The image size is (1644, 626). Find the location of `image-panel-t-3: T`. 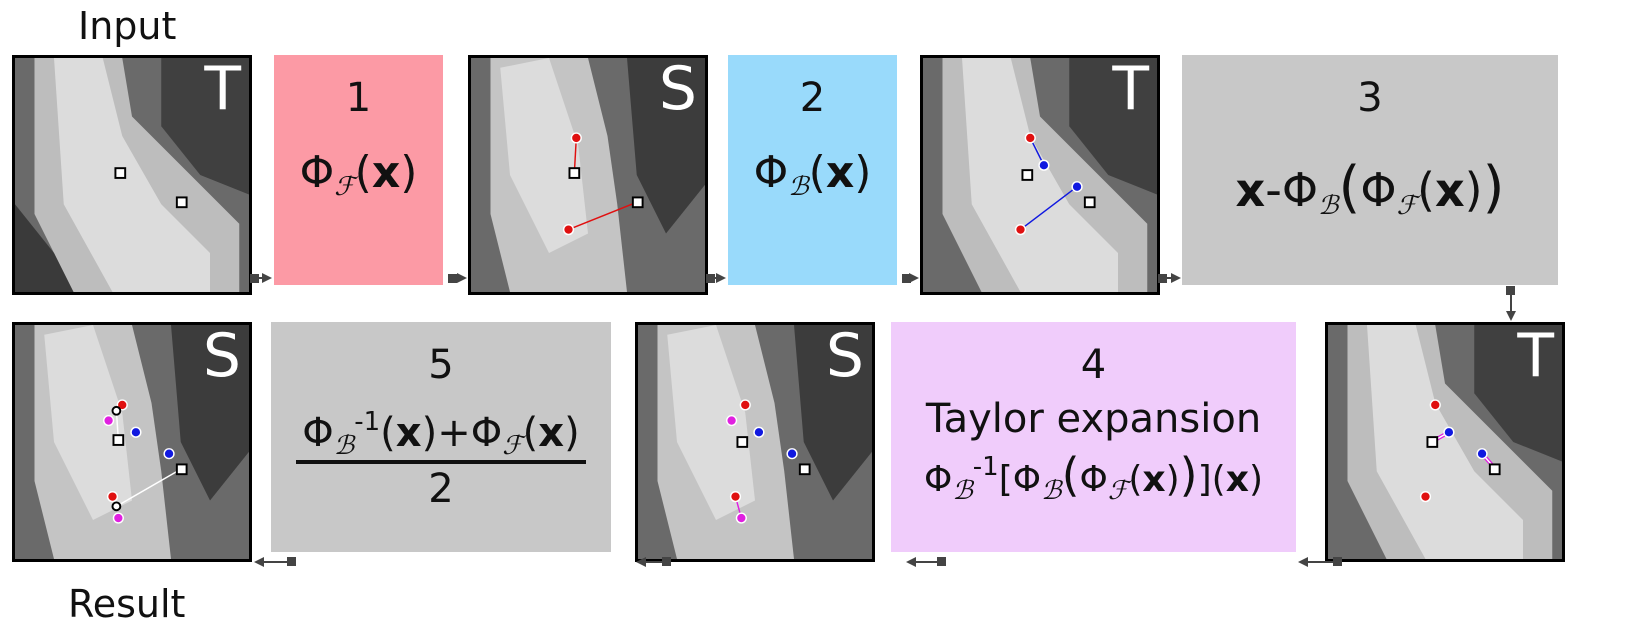

image-panel-t-3: T is located at coordinates (1445, 442).